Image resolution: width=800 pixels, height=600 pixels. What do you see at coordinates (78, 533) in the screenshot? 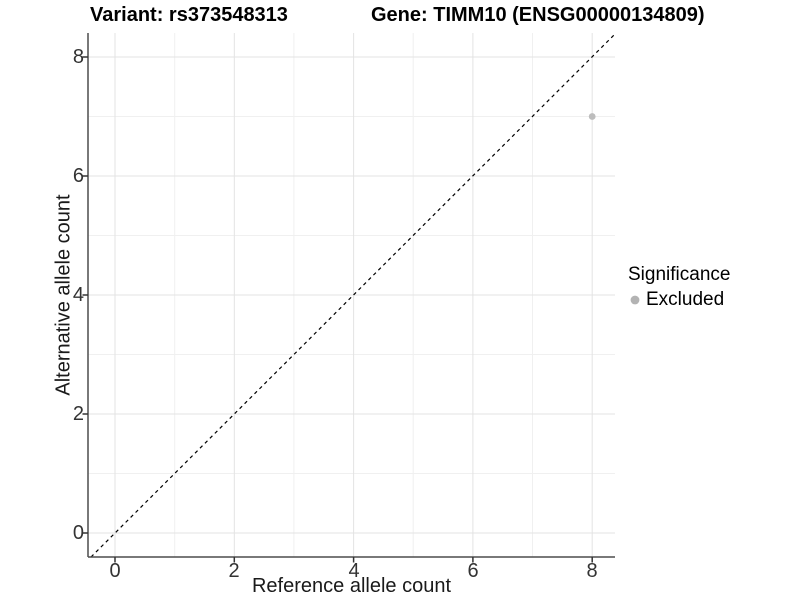
I see `y-tick-label-0: 0` at bounding box center [78, 533].